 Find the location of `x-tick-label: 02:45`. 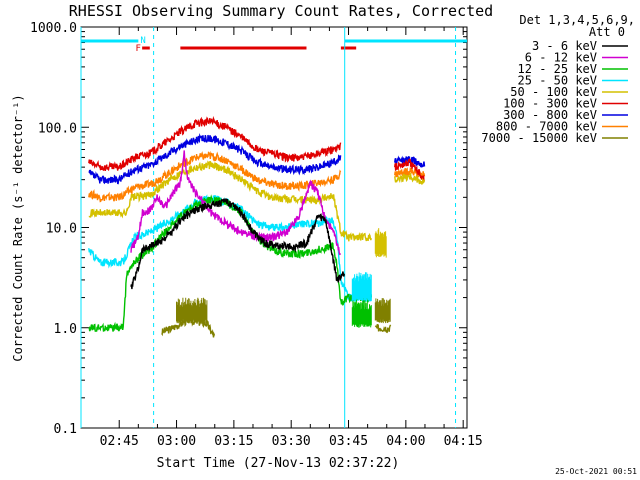

x-tick-label: 02:45 is located at coordinates (119, 441).